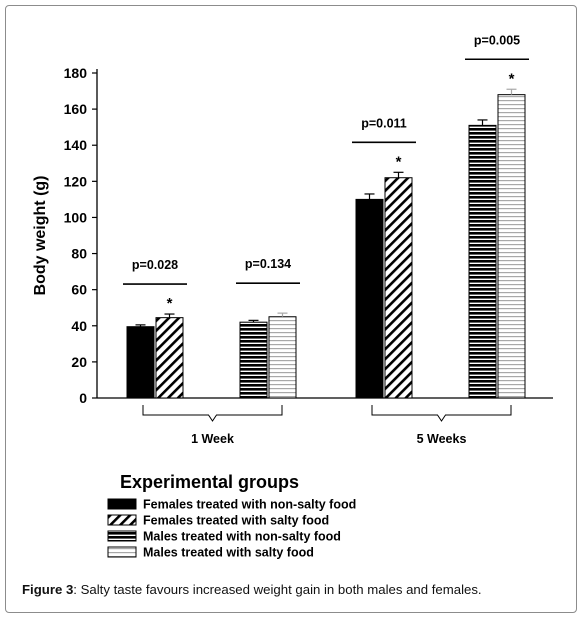 The height and width of the screenshot is (620, 583). Describe the element at coordinates (79, 290) in the screenshot. I see `y-tick-label: 60` at that location.